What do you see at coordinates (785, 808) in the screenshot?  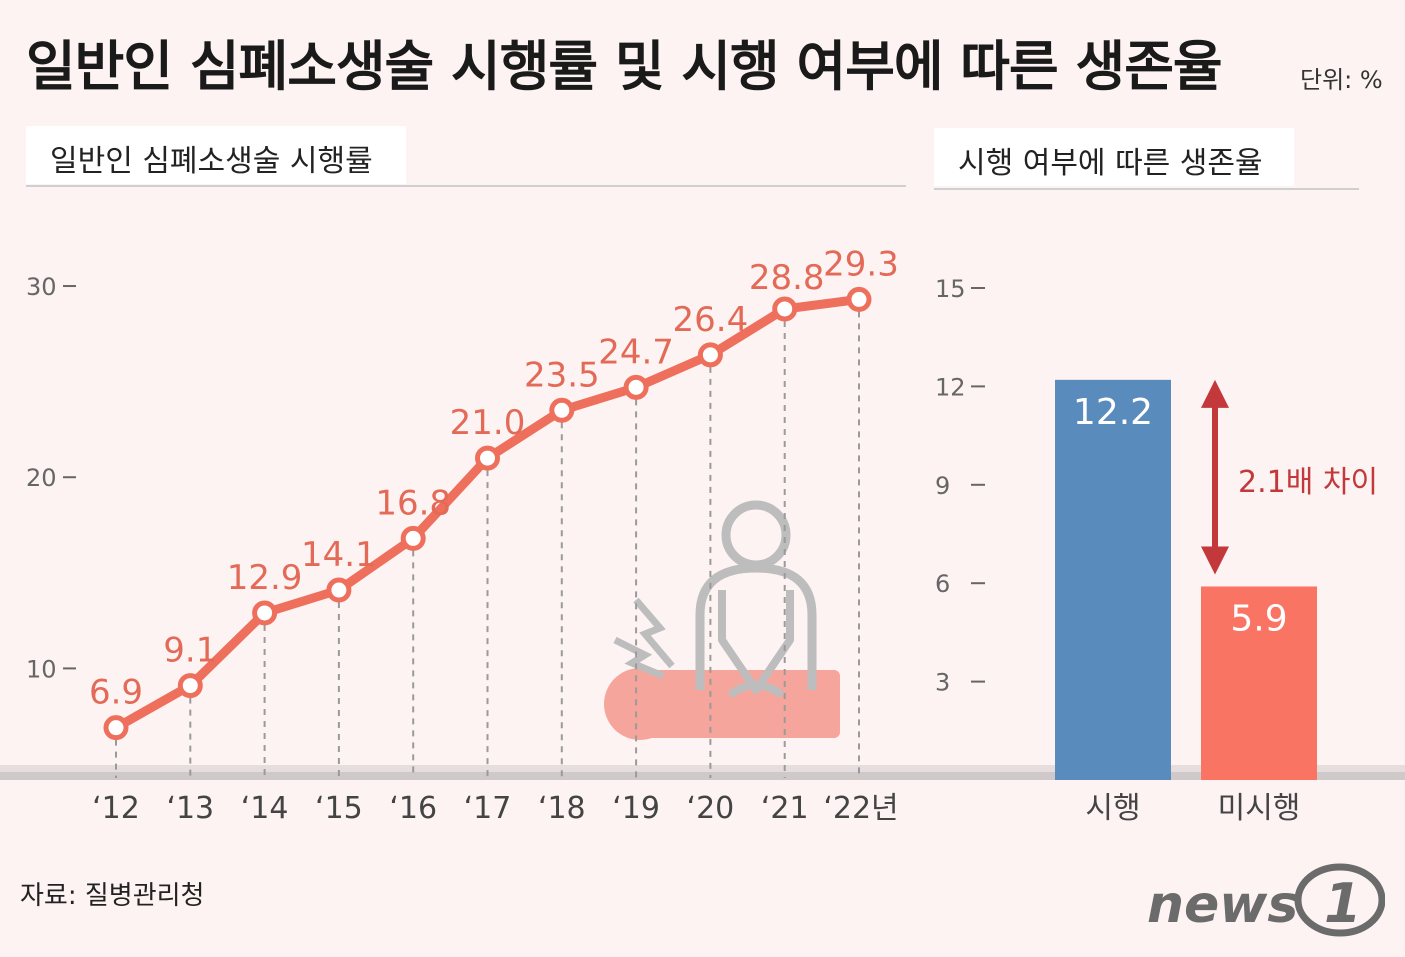 I see `line-xtick-label: ‘21` at bounding box center [785, 808].